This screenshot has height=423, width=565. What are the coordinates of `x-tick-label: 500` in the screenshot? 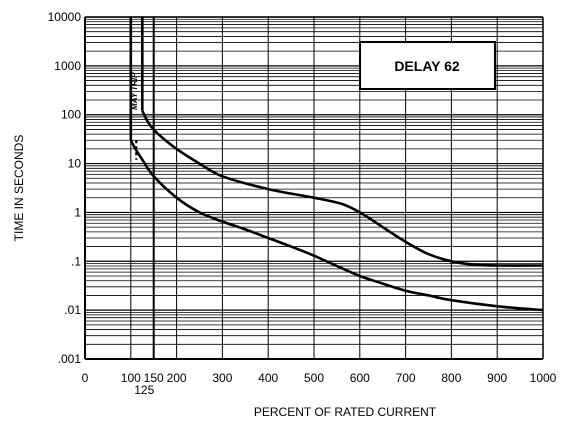 It's located at (314, 378).